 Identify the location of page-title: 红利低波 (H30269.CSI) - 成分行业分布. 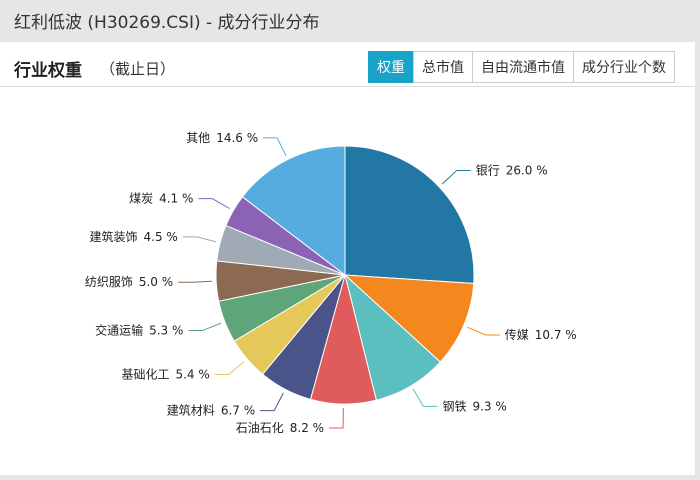
(167, 23).